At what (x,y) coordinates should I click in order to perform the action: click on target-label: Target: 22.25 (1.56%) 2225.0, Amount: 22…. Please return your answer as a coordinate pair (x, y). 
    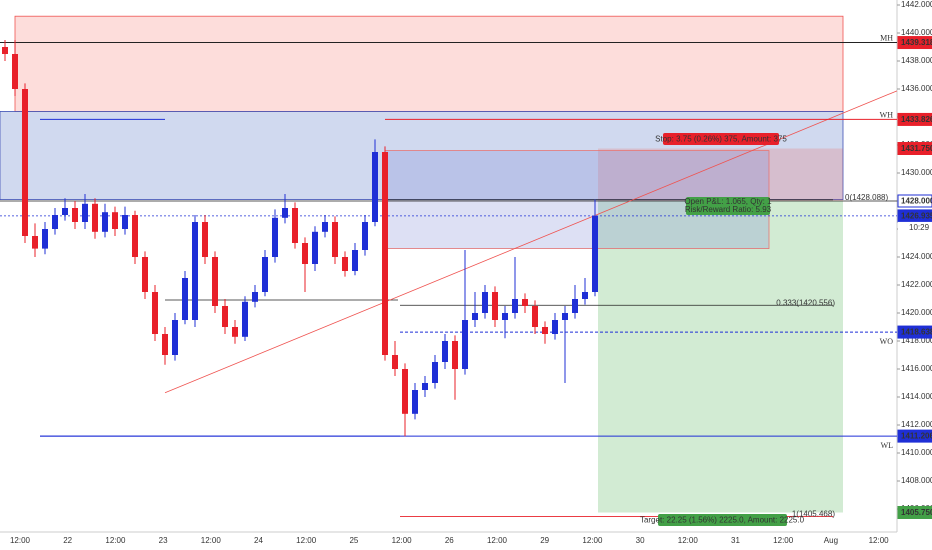
    Looking at the image, I should click on (722, 520).